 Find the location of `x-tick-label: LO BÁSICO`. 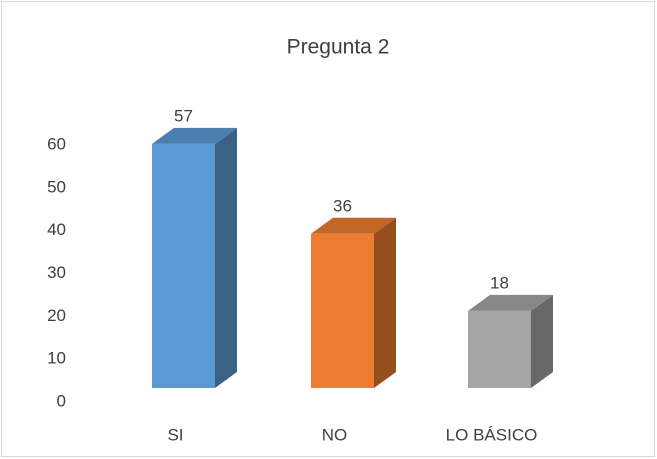

x-tick-label: LO BÁSICO is located at coordinates (492, 434).